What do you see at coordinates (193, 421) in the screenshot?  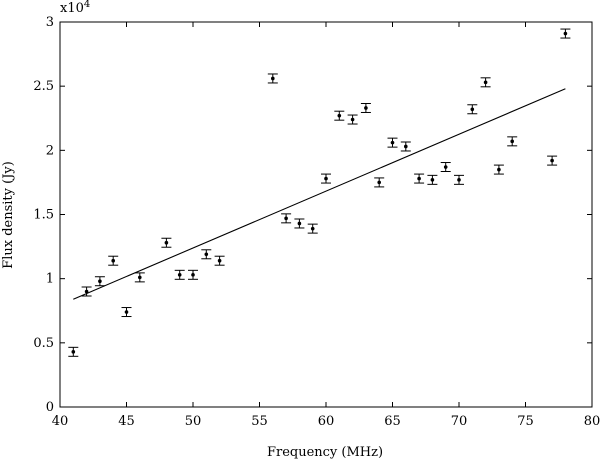 I see `x-tick-label: 50` at bounding box center [193, 421].